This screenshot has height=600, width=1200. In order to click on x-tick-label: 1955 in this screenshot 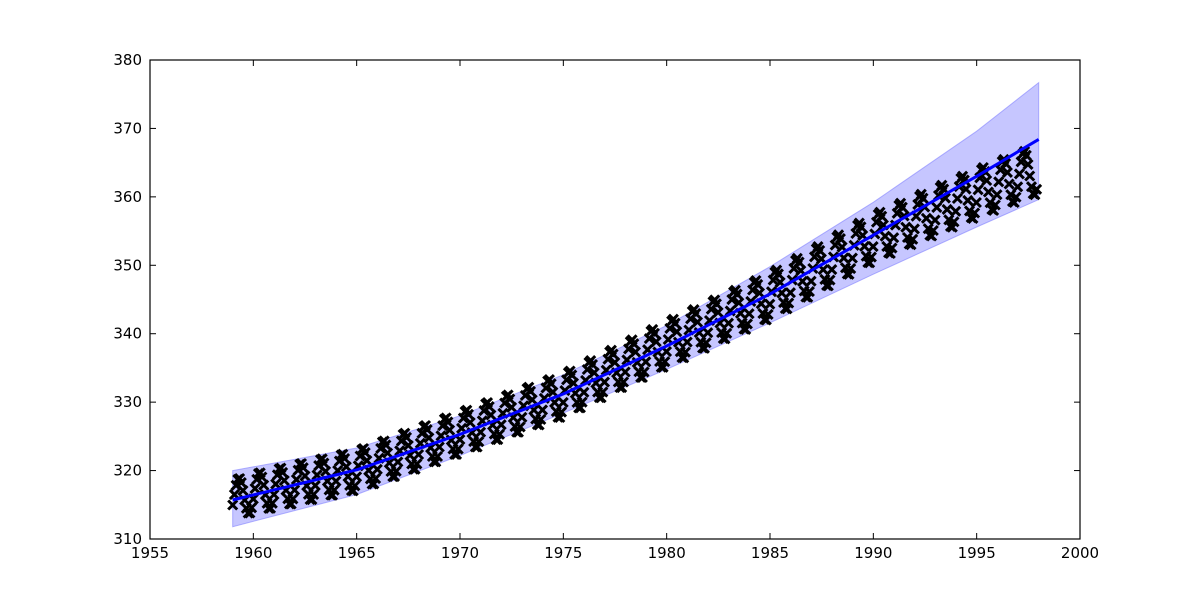, I will do `click(150, 553)`.